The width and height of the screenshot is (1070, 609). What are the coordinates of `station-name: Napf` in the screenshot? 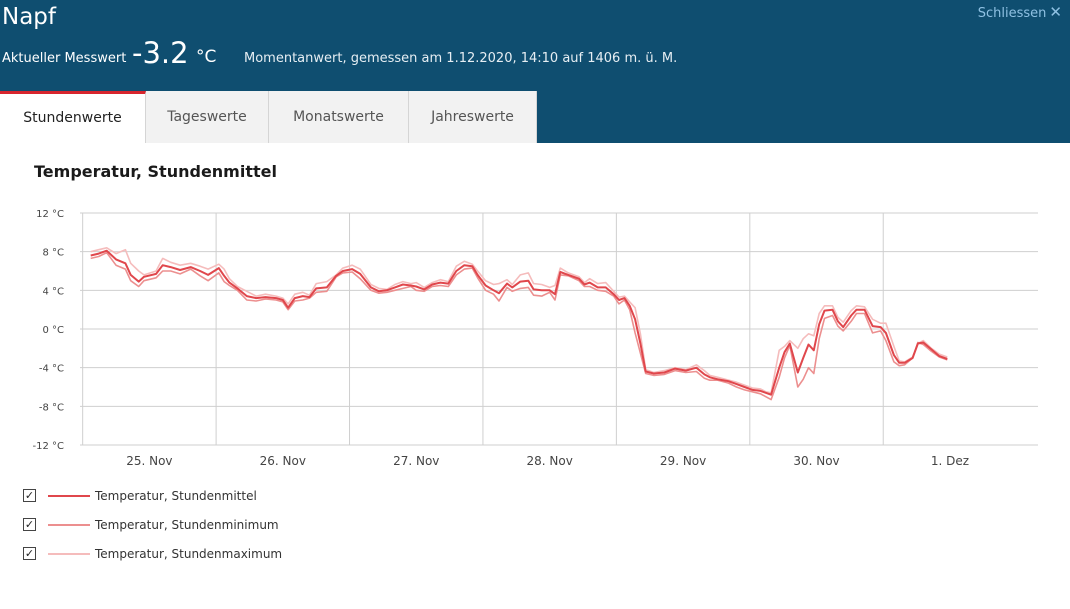 It's located at (29, 17).